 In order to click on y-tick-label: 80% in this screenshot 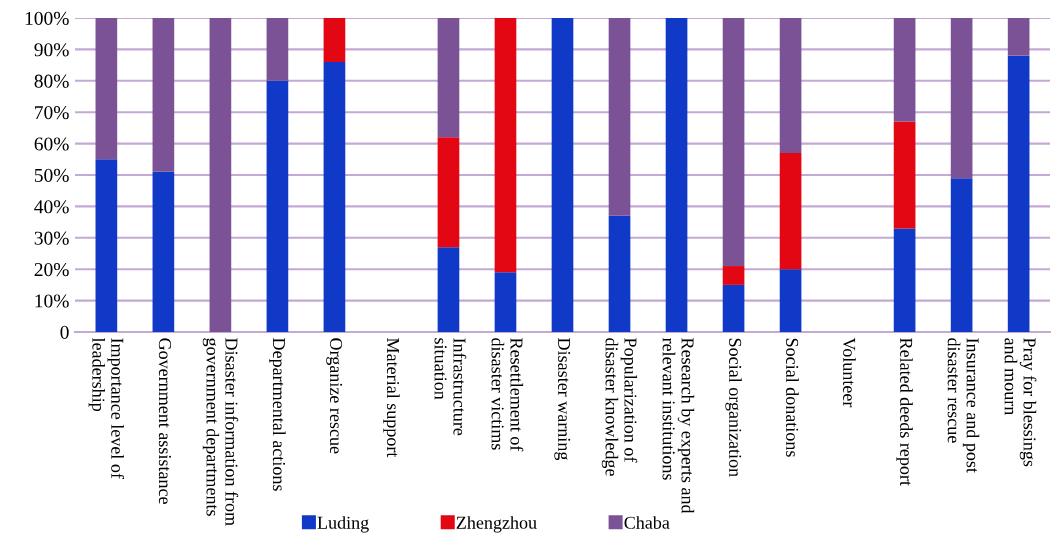, I will do `click(51, 81)`.